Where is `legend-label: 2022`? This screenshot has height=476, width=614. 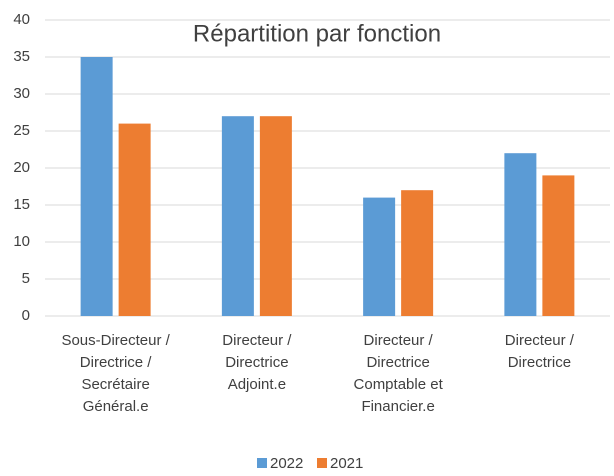
legend-label: 2022 is located at coordinates (286, 463).